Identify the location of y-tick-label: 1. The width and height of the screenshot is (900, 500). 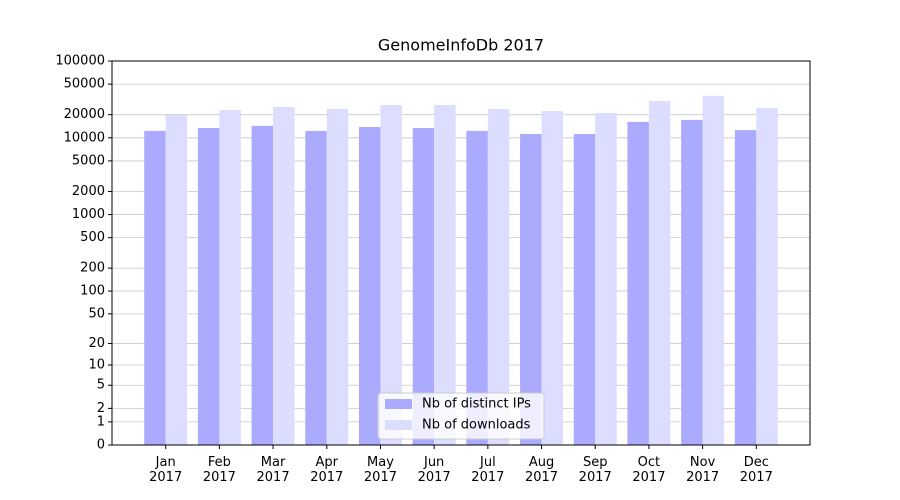
(101, 421).